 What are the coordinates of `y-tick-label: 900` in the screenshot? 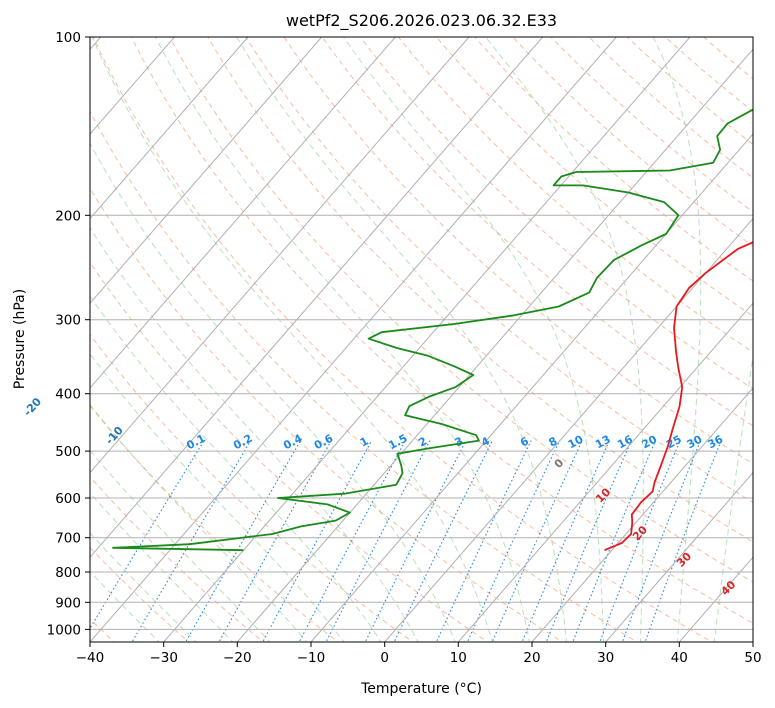 It's located at (68, 603).